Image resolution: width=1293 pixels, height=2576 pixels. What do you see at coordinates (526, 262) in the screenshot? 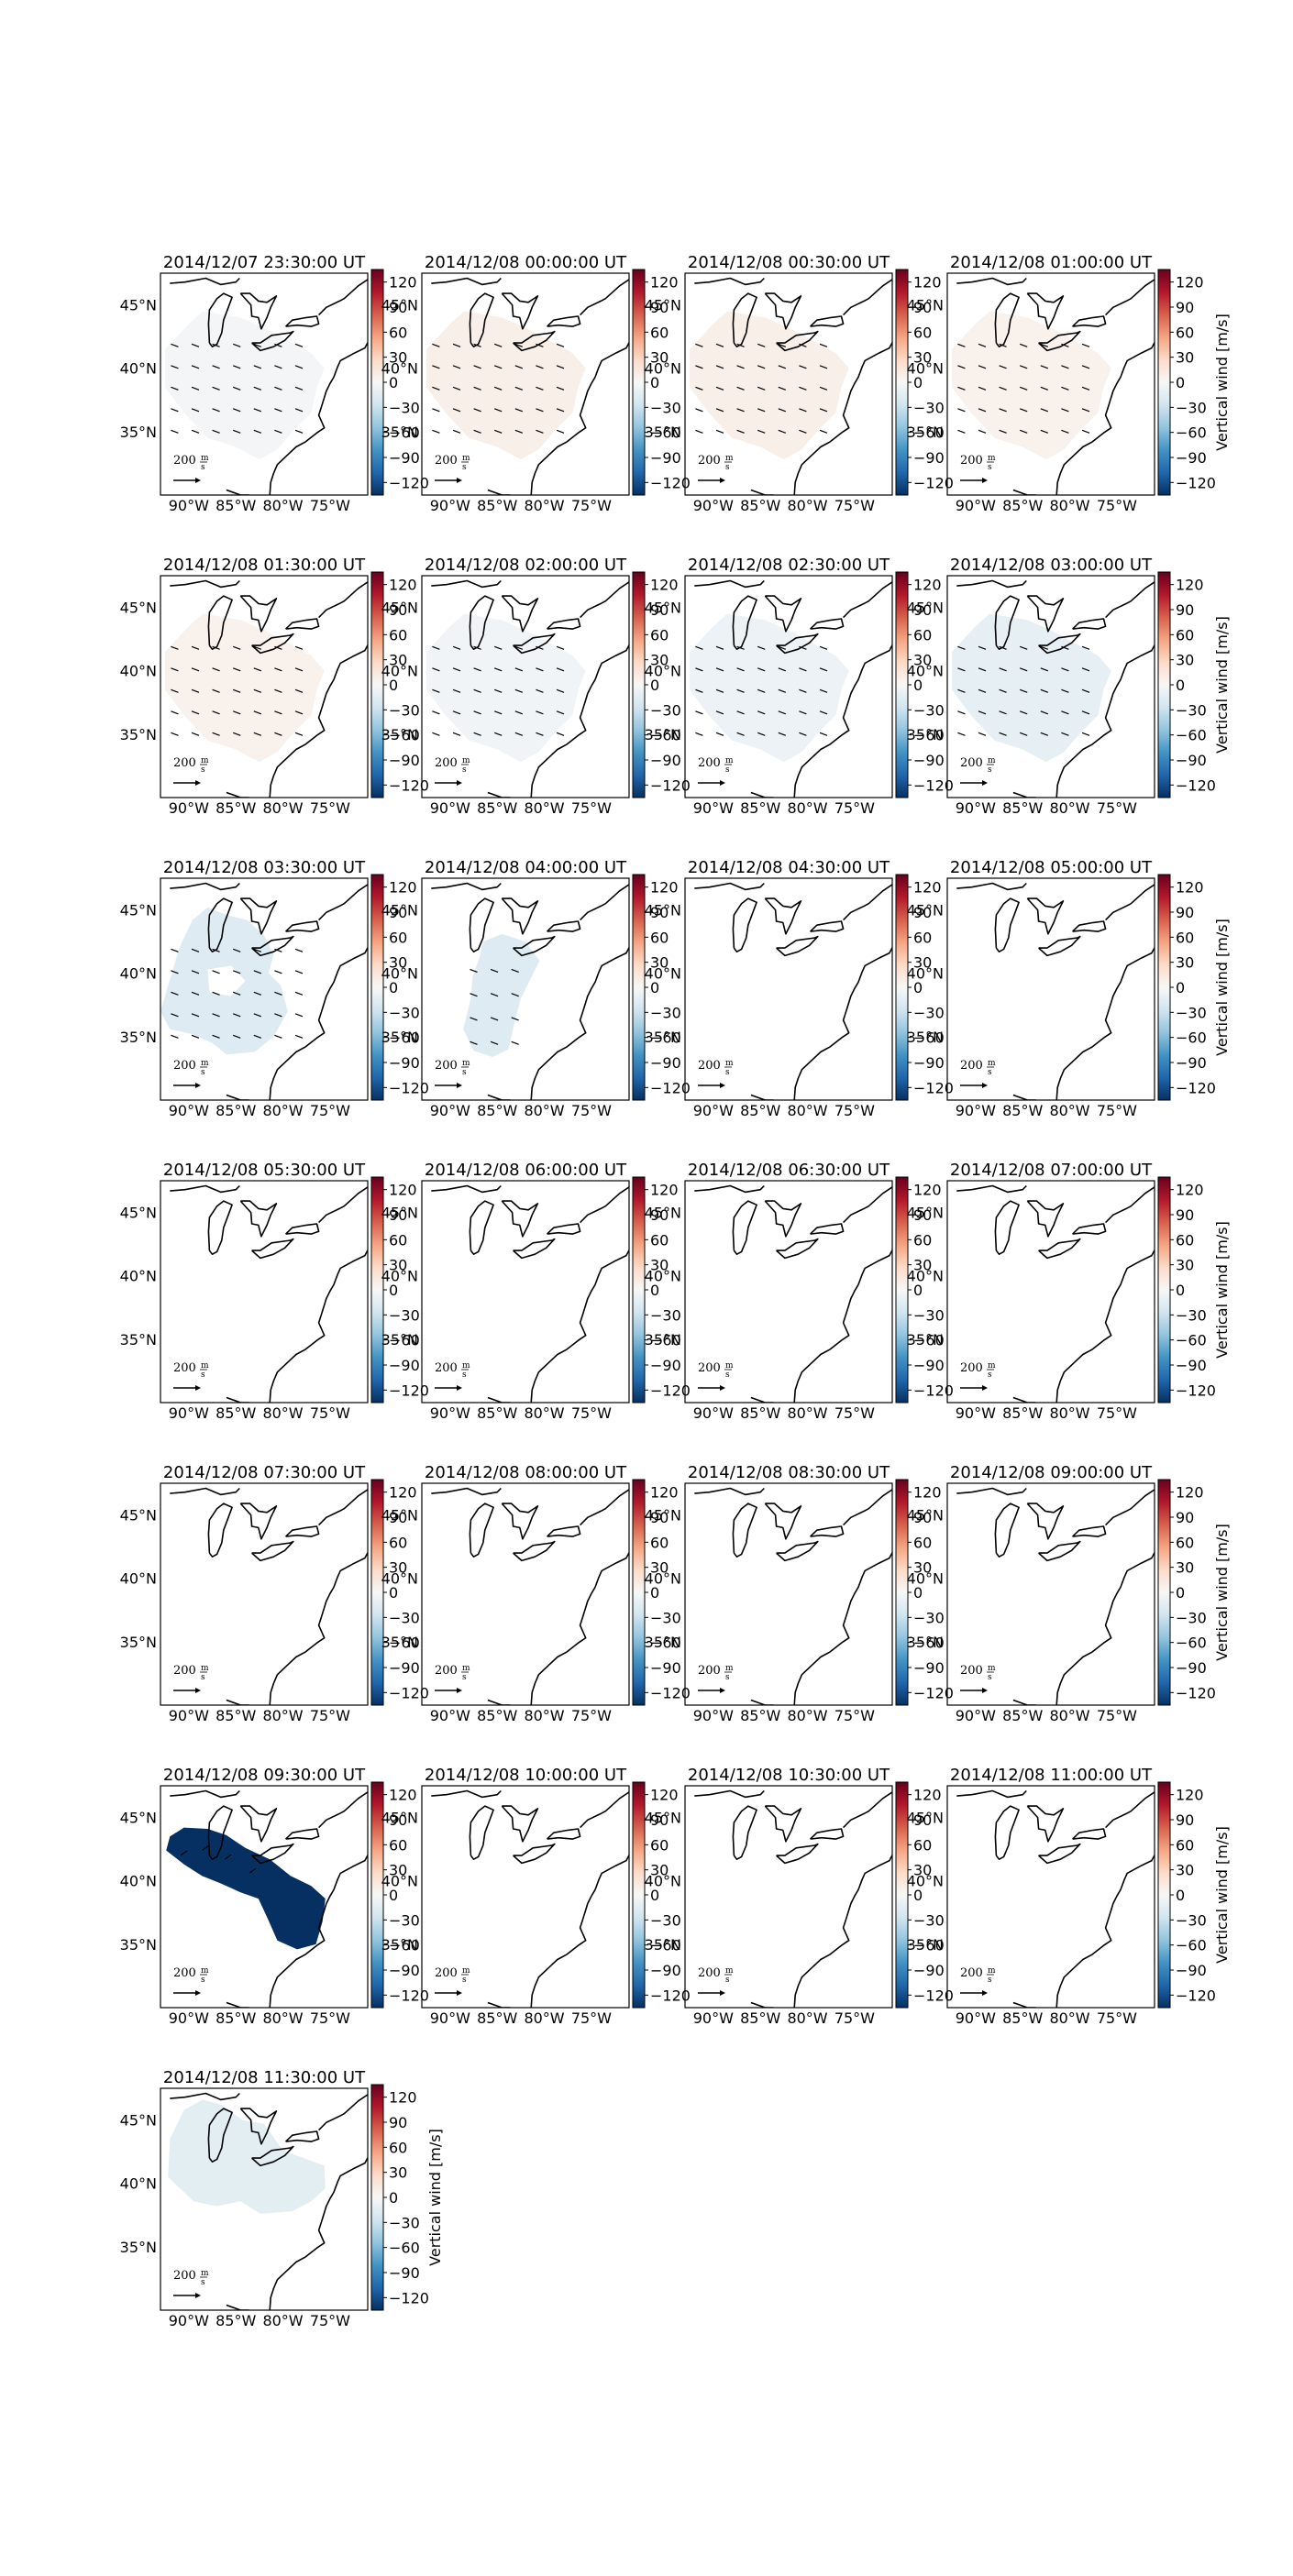
I see `panel-title: 2014/12/08 00:00:00 UT` at bounding box center [526, 262].